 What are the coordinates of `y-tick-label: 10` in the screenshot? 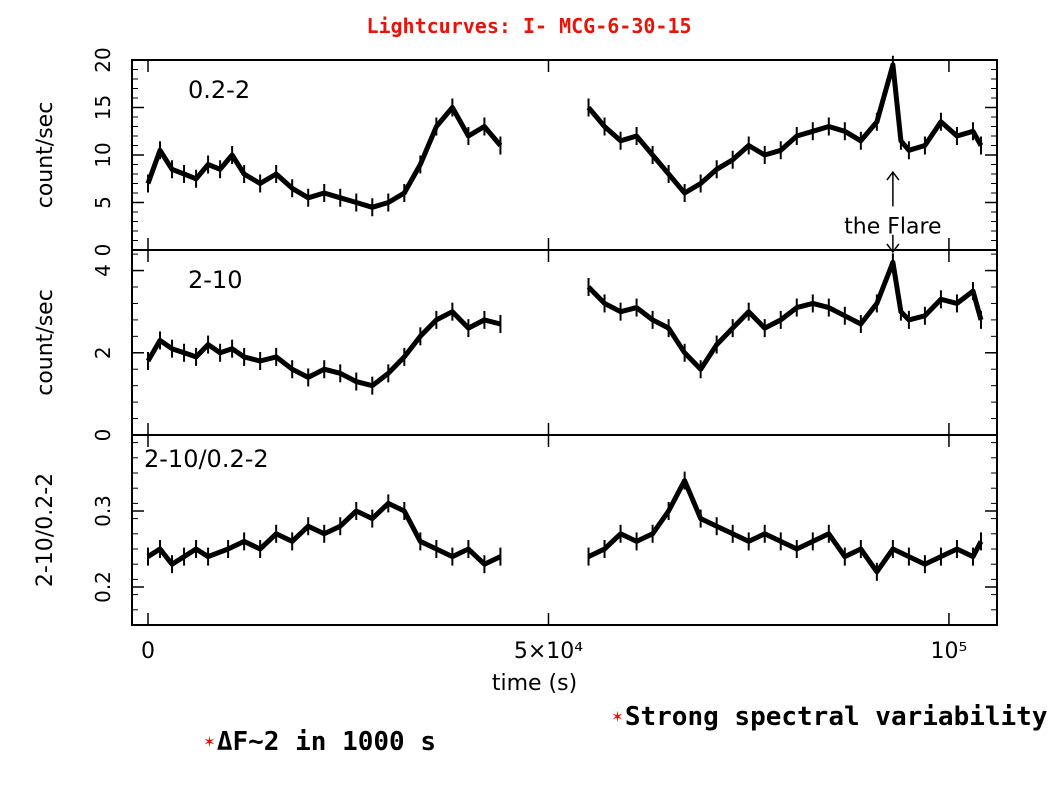 It's located at (103, 154).